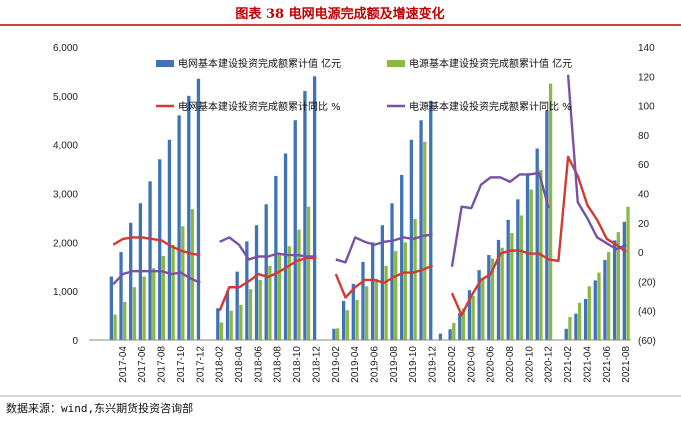 This screenshot has height=428, width=681. What do you see at coordinates (549, 364) in the screenshot?
I see `x-tick-label: 2020-12` at bounding box center [549, 364].